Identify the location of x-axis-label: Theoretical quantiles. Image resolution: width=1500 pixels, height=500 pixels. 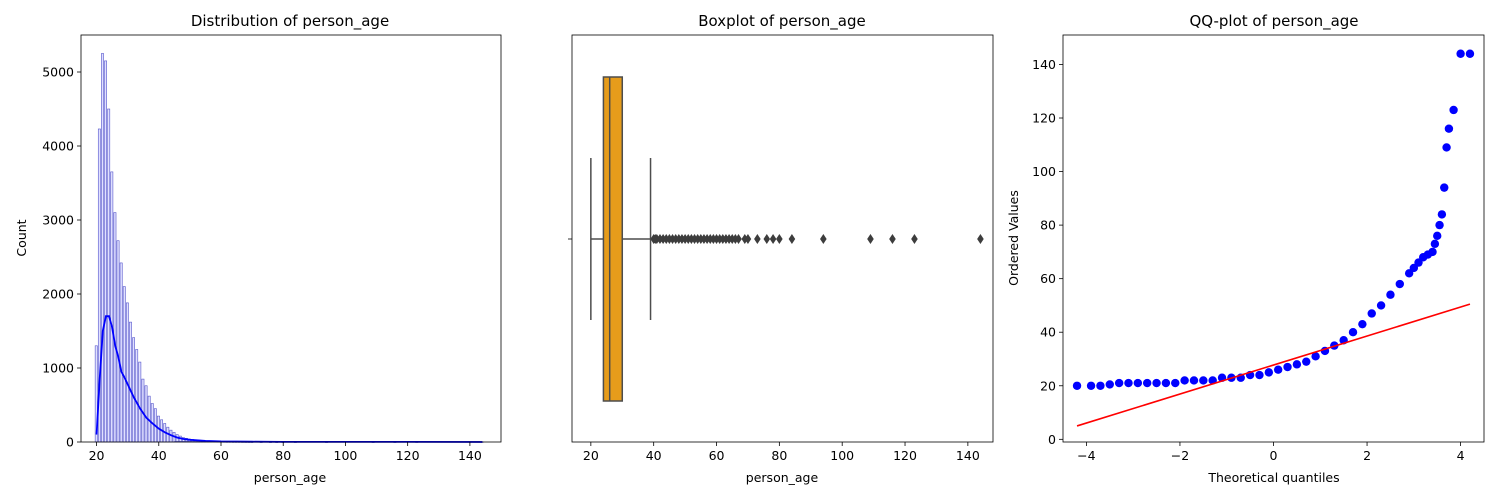
(1273, 477).